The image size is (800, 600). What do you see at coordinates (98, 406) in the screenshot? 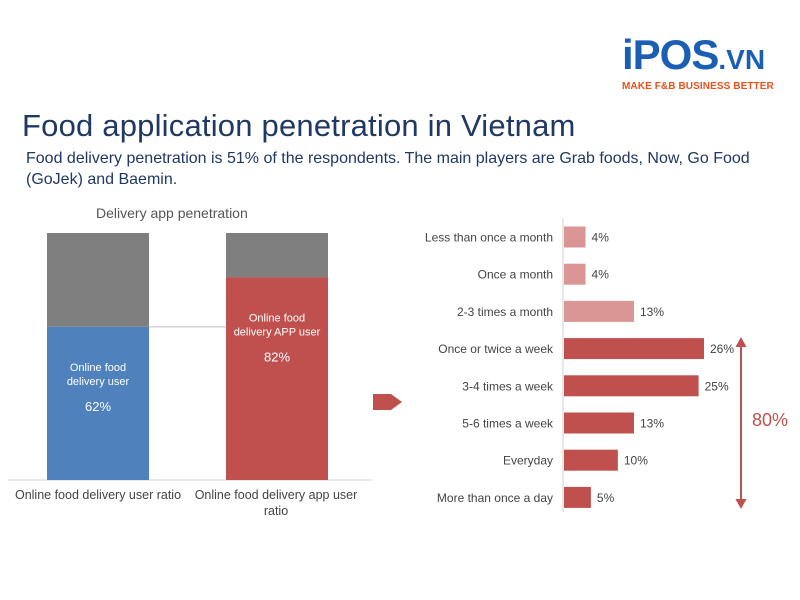
I see `bar-value-label: 62%` at bounding box center [98, 406].